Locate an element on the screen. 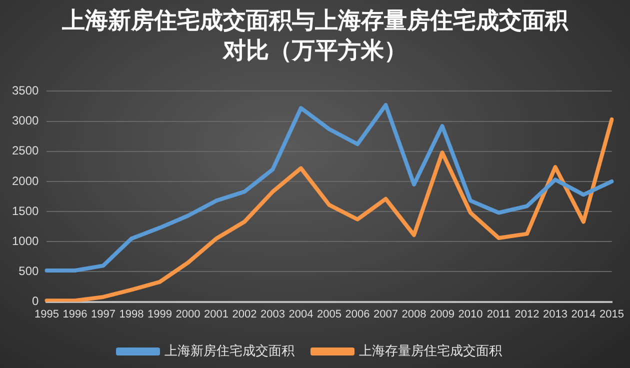 The image size is (630, 368). x-tick-label: 2004 is located at coordinates (301, 314).